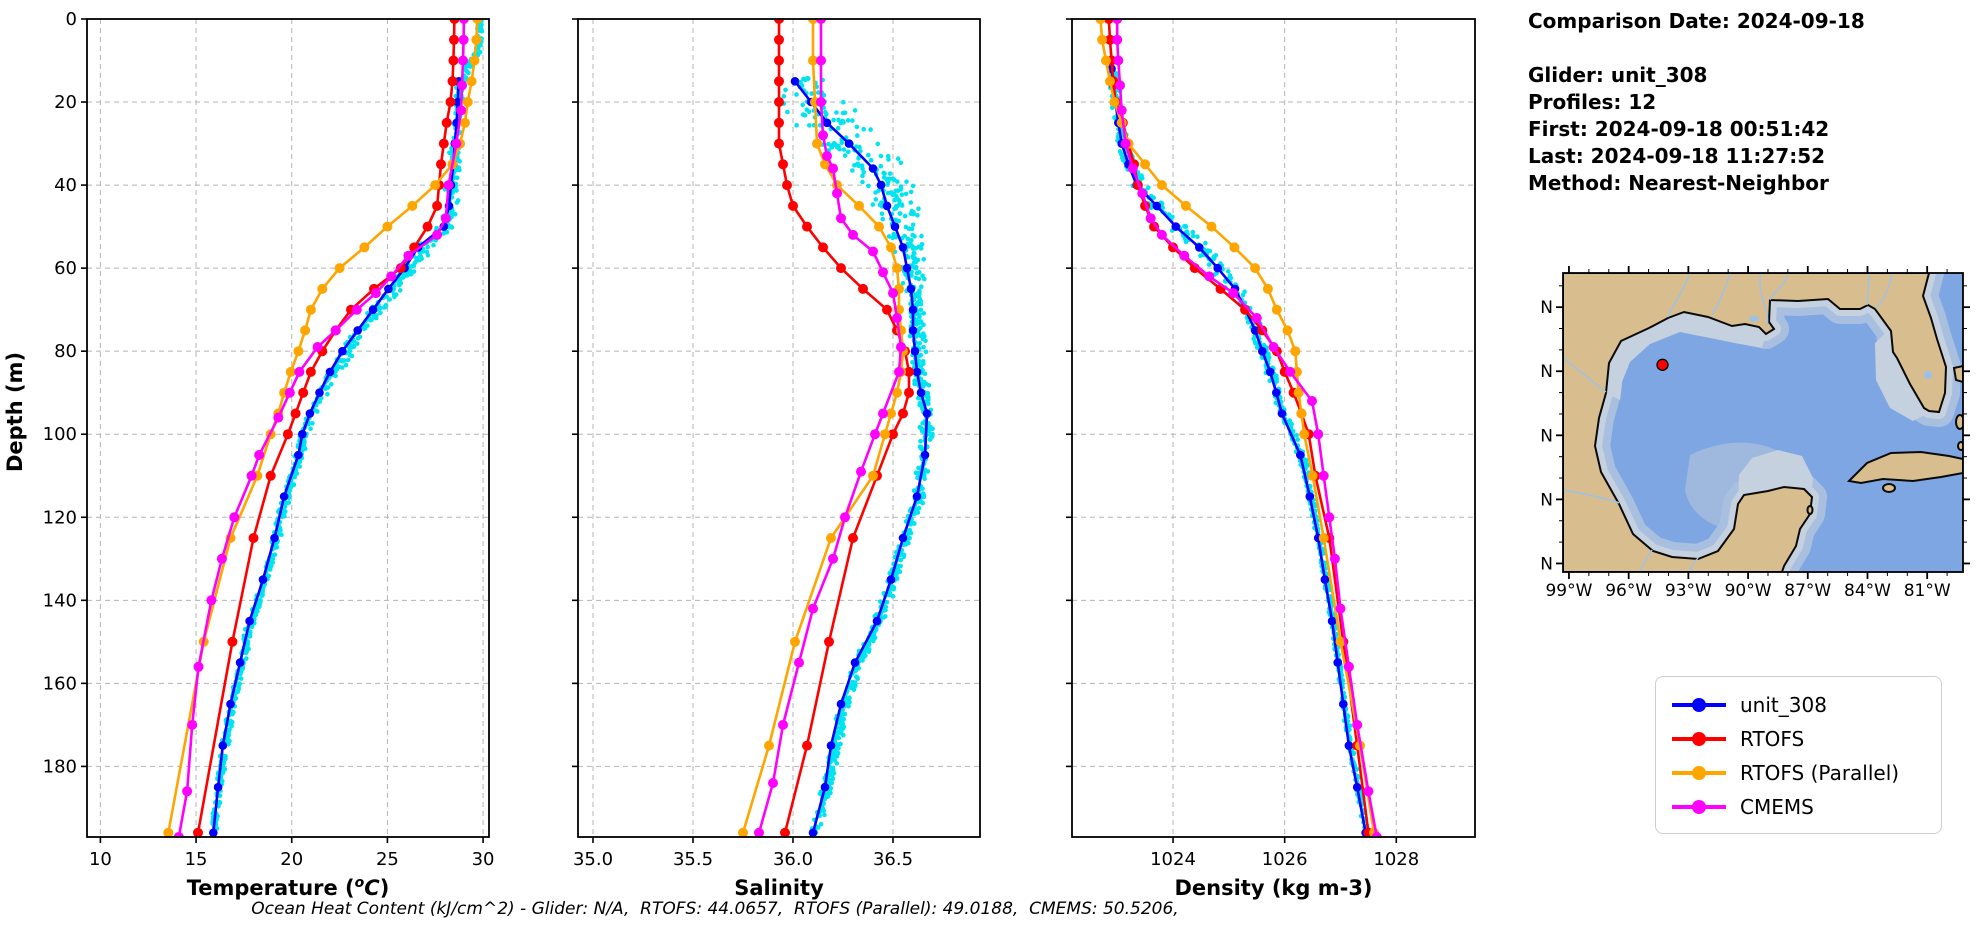 This screenshot has width=1978, height=934. What do you see at coordinates (1754, 319) in the screenshot?
I see `lake-pontchartrain` at bounding box center [1754, 319].